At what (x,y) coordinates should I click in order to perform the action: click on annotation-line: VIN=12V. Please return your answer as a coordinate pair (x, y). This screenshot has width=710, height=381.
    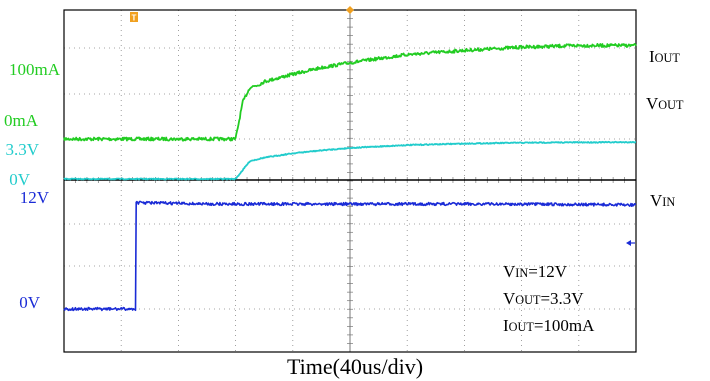
    Looking at the image, I should click on (535, 271).